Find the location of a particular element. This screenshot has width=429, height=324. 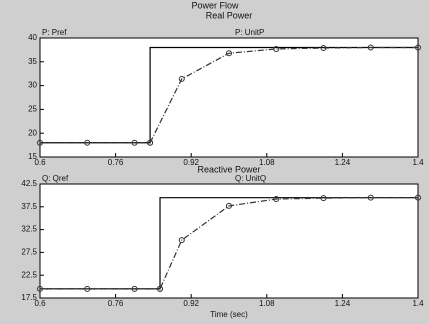

y-tick-label: 15 is located at coordinates (32, 156).